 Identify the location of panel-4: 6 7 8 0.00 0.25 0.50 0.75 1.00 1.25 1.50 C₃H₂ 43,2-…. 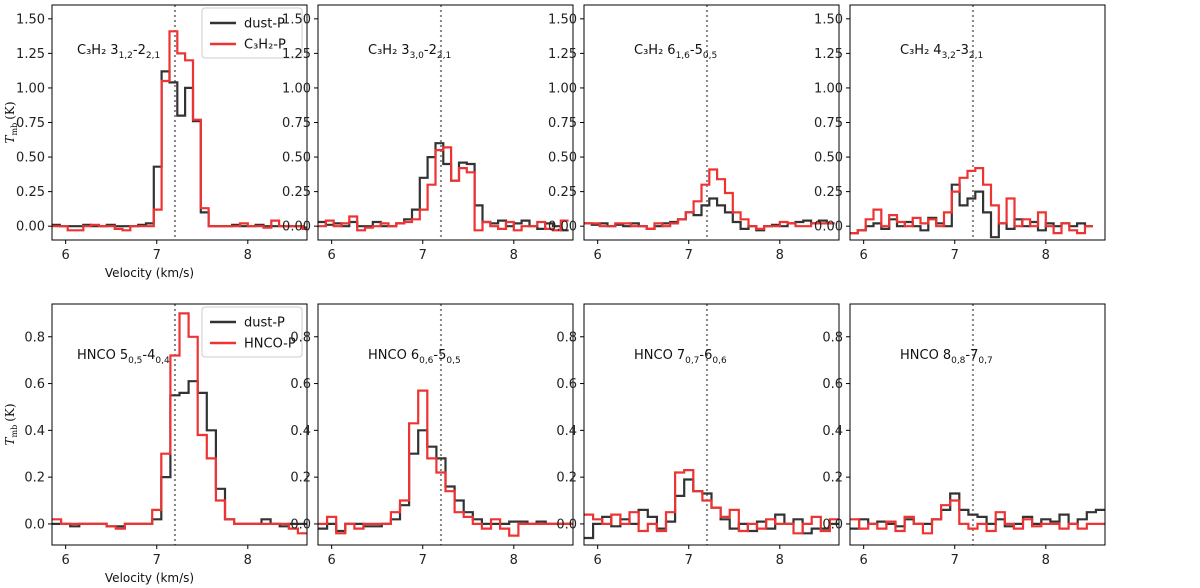
(960, 133).